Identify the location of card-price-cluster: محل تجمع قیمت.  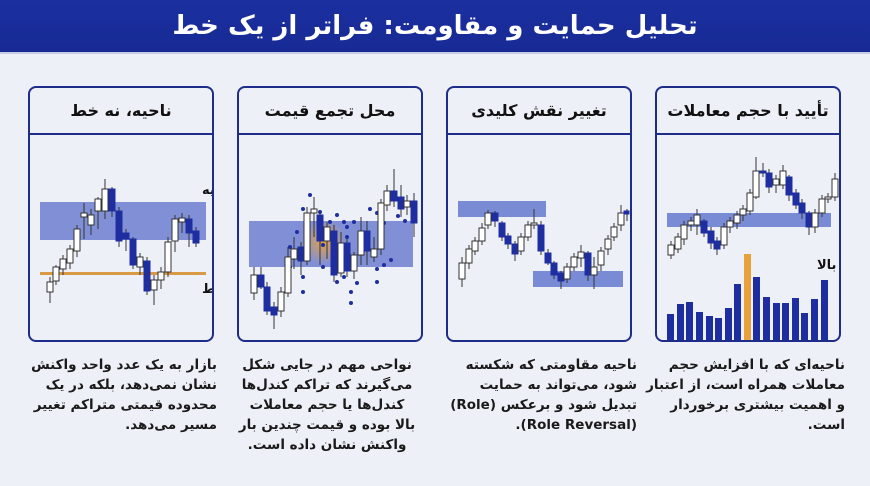
(330, 214).